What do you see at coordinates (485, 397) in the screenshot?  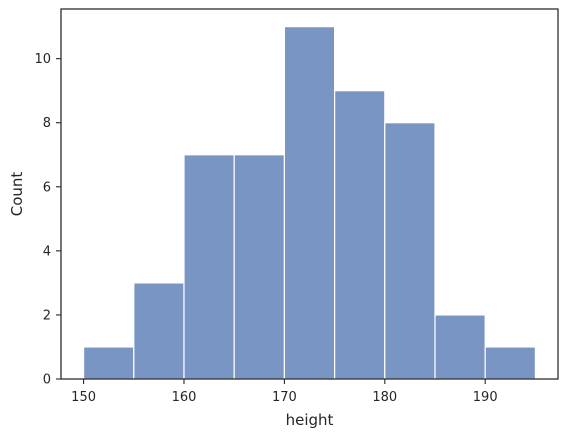 I see `x-tick-label: 190` at bounding box center [485, 397].